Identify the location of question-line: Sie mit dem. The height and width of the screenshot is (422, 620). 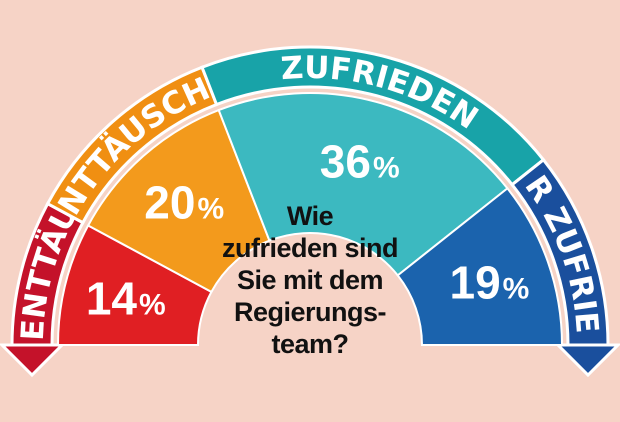
(310, 280).